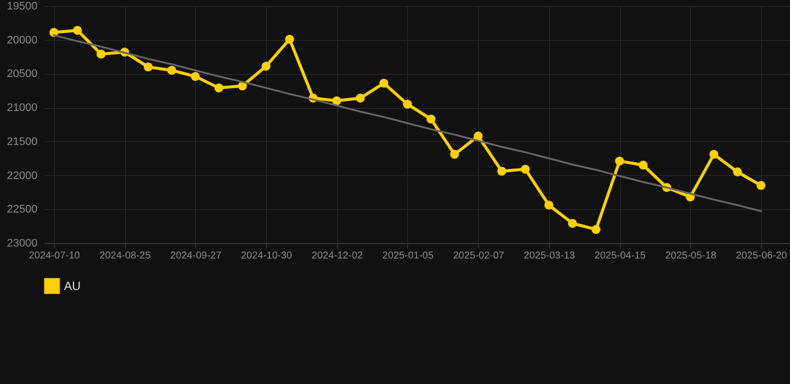 The height and width of the screenshot is (384, 790). Describe the element at coordinates (620, 256) in the screenshot. I see `x-tick-label: 2025-04-15` at that location.